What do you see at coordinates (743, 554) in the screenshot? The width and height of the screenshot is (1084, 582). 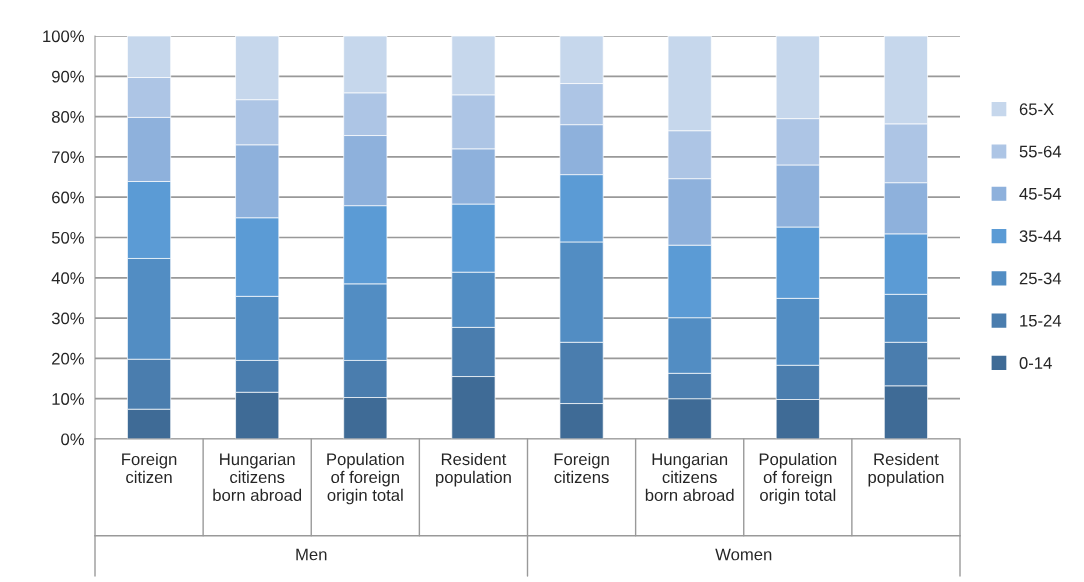 I see `text: Women` at bounding box center [743, 554].